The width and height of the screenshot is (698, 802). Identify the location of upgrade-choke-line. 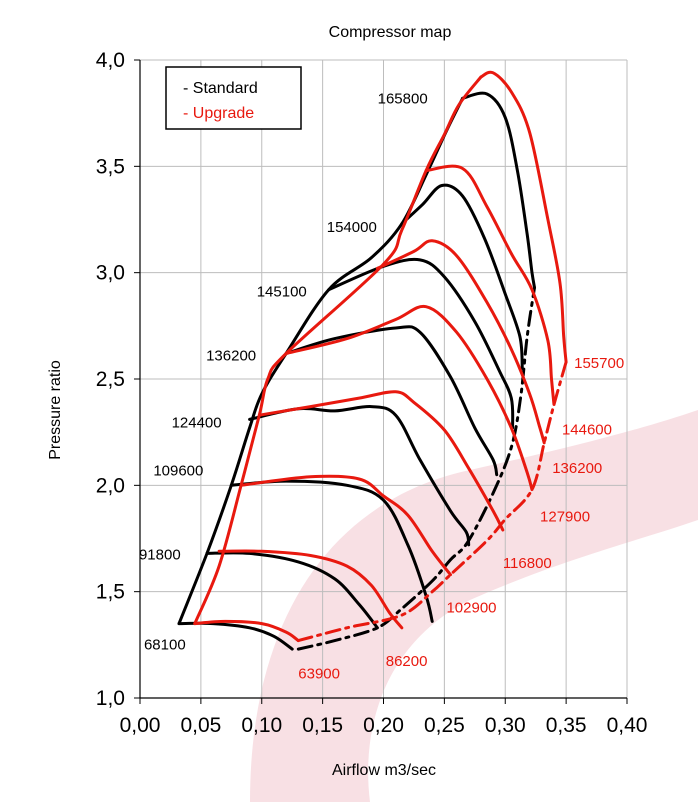
(432, 501).